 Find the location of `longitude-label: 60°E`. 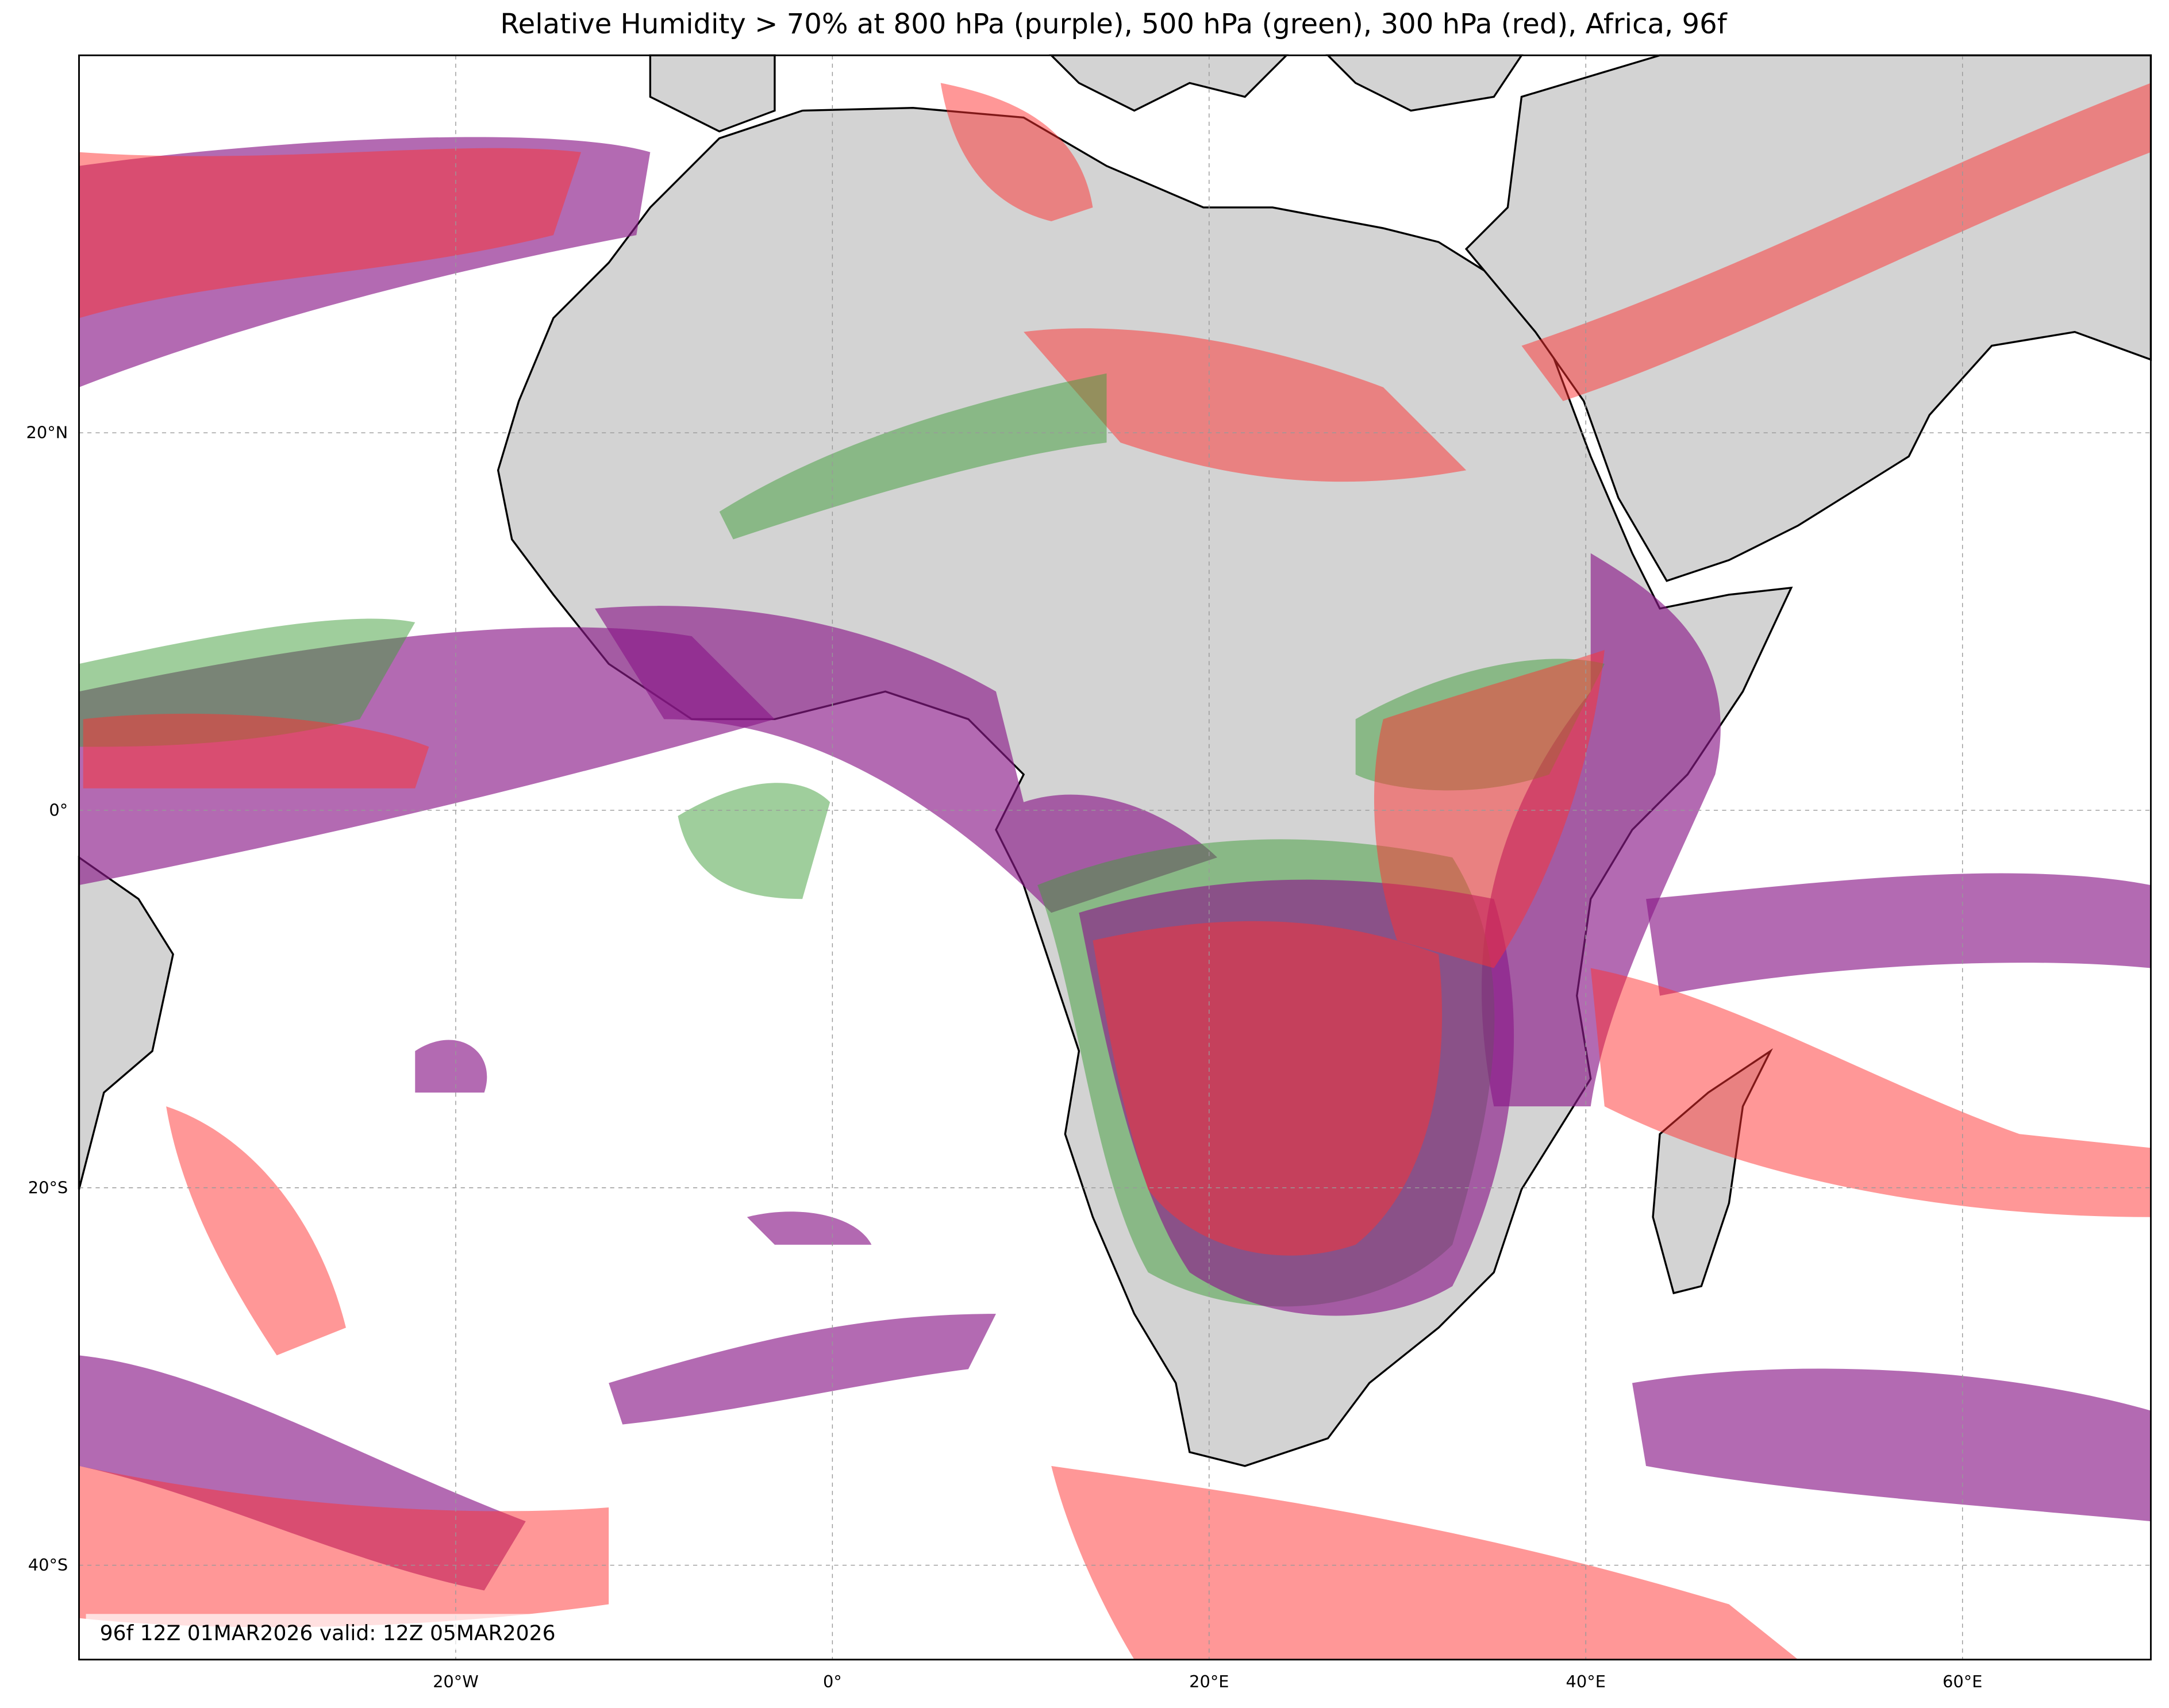

longitude-label: 60°E is located at coordinates (1963, 1681).